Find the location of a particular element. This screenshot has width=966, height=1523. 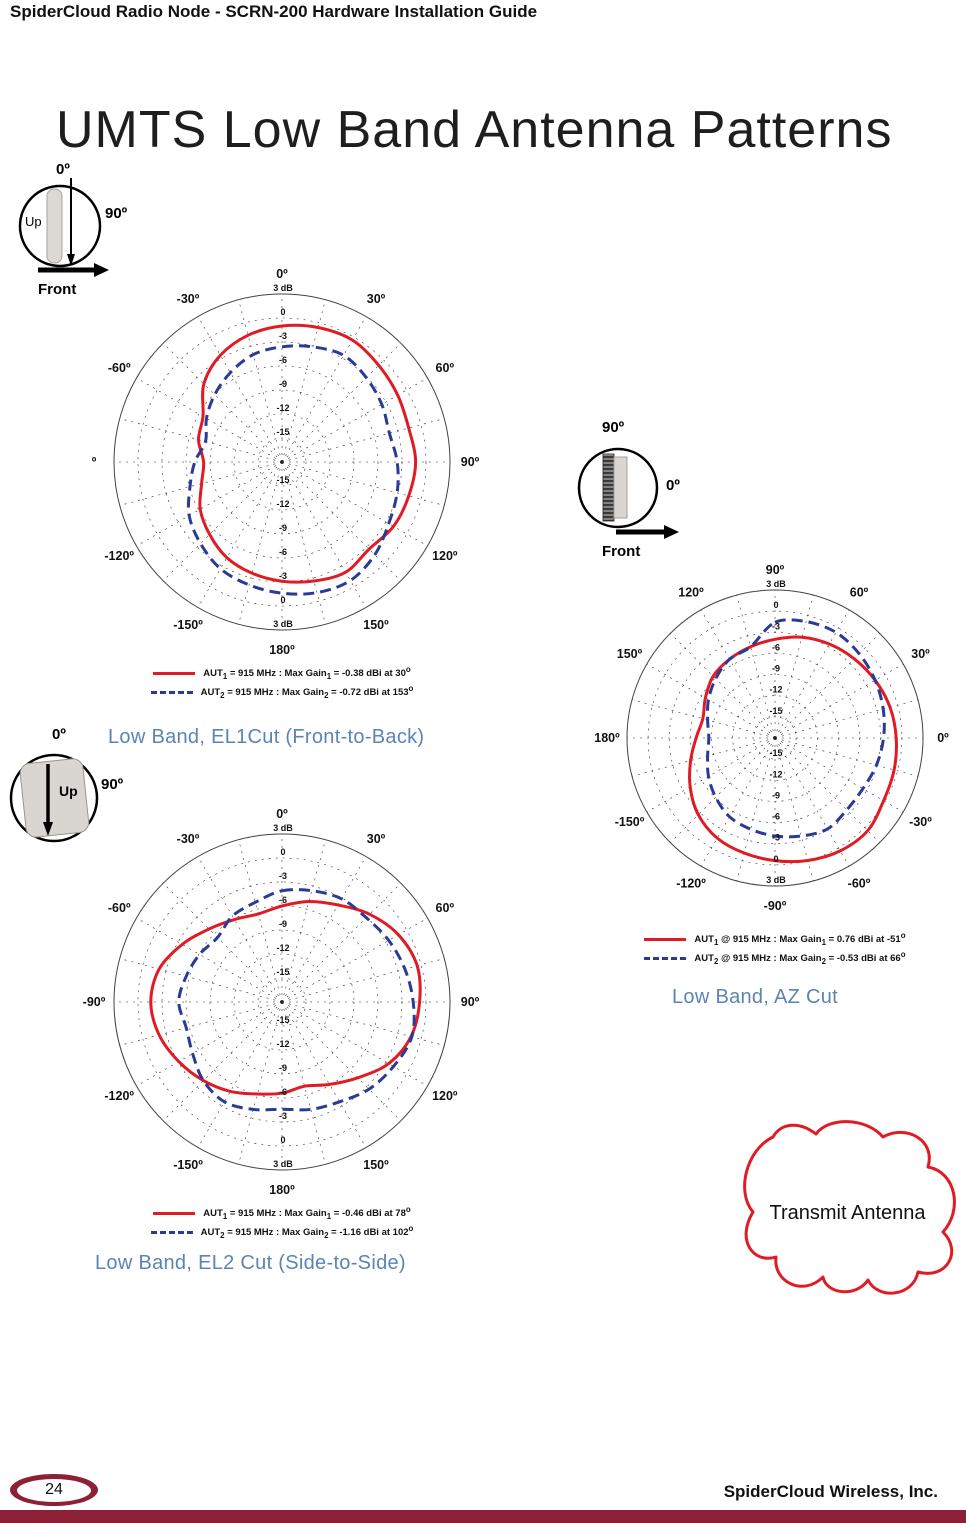

antenna-body-icon is located at coordinates (620, 487).